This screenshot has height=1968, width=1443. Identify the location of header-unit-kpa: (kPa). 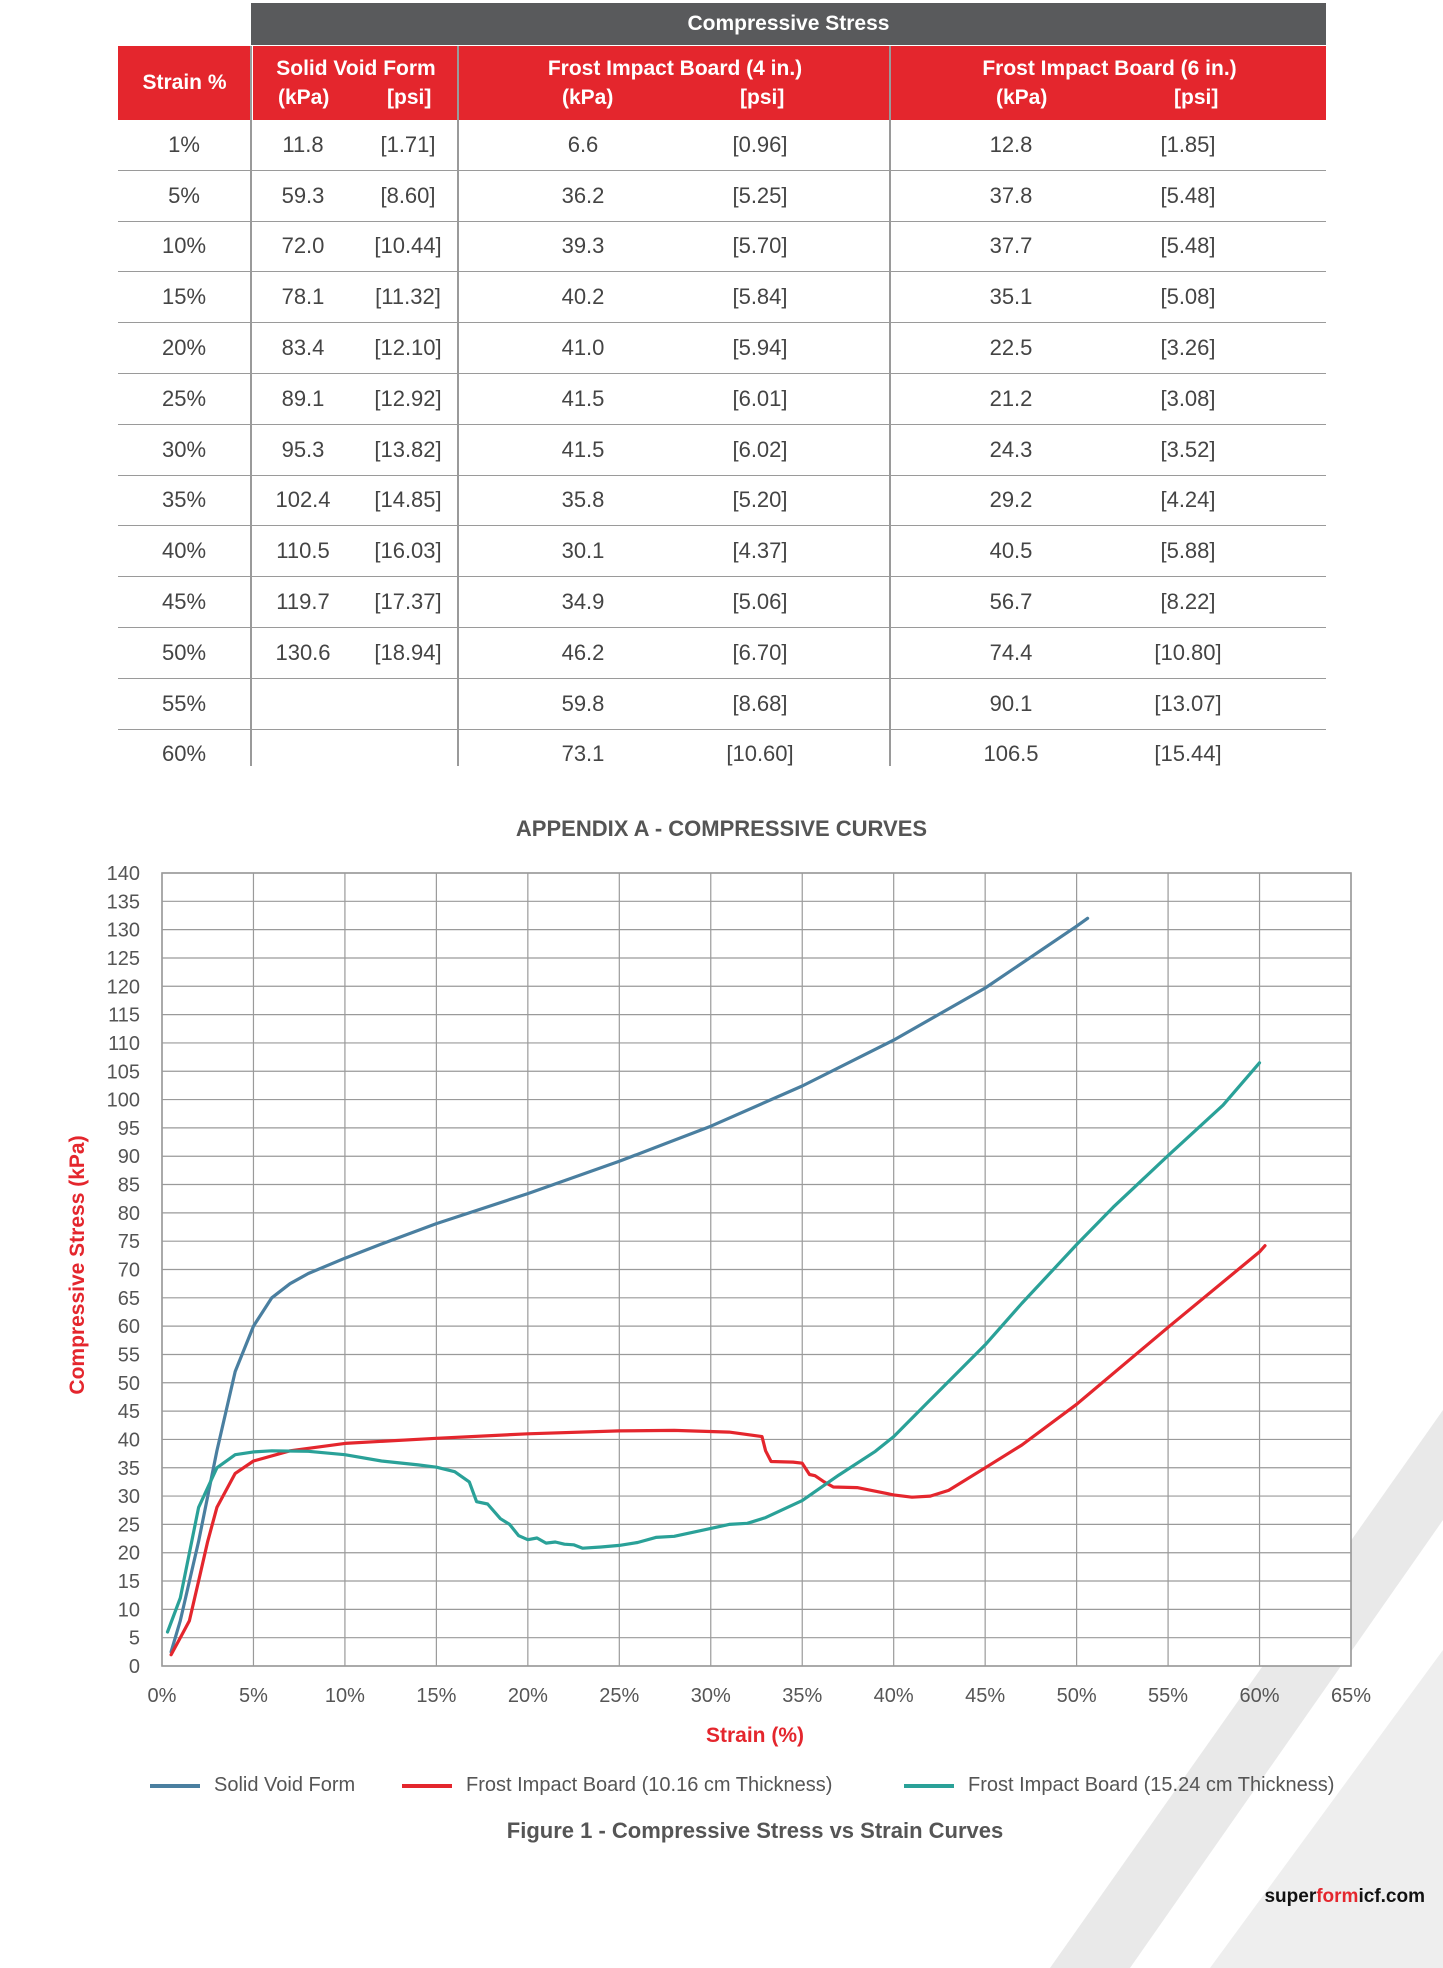
(304, 97).